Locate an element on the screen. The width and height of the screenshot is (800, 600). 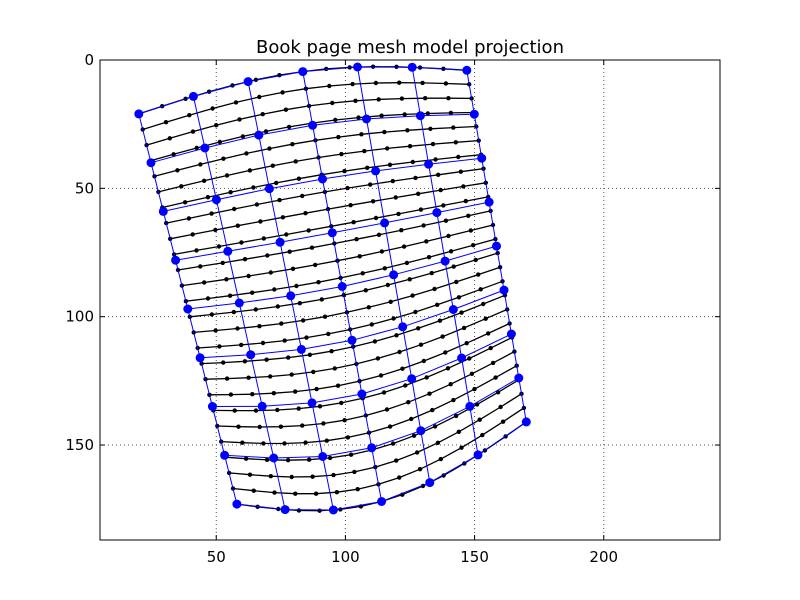
x-tick-label: 50 is located at coordinates (216, 557).